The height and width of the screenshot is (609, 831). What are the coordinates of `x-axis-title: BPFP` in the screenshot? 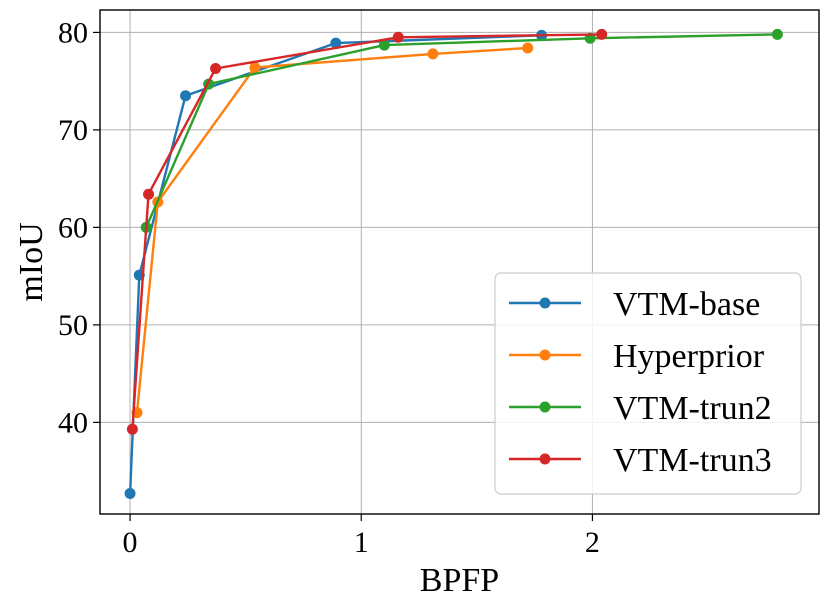 It's located at (459, 580).